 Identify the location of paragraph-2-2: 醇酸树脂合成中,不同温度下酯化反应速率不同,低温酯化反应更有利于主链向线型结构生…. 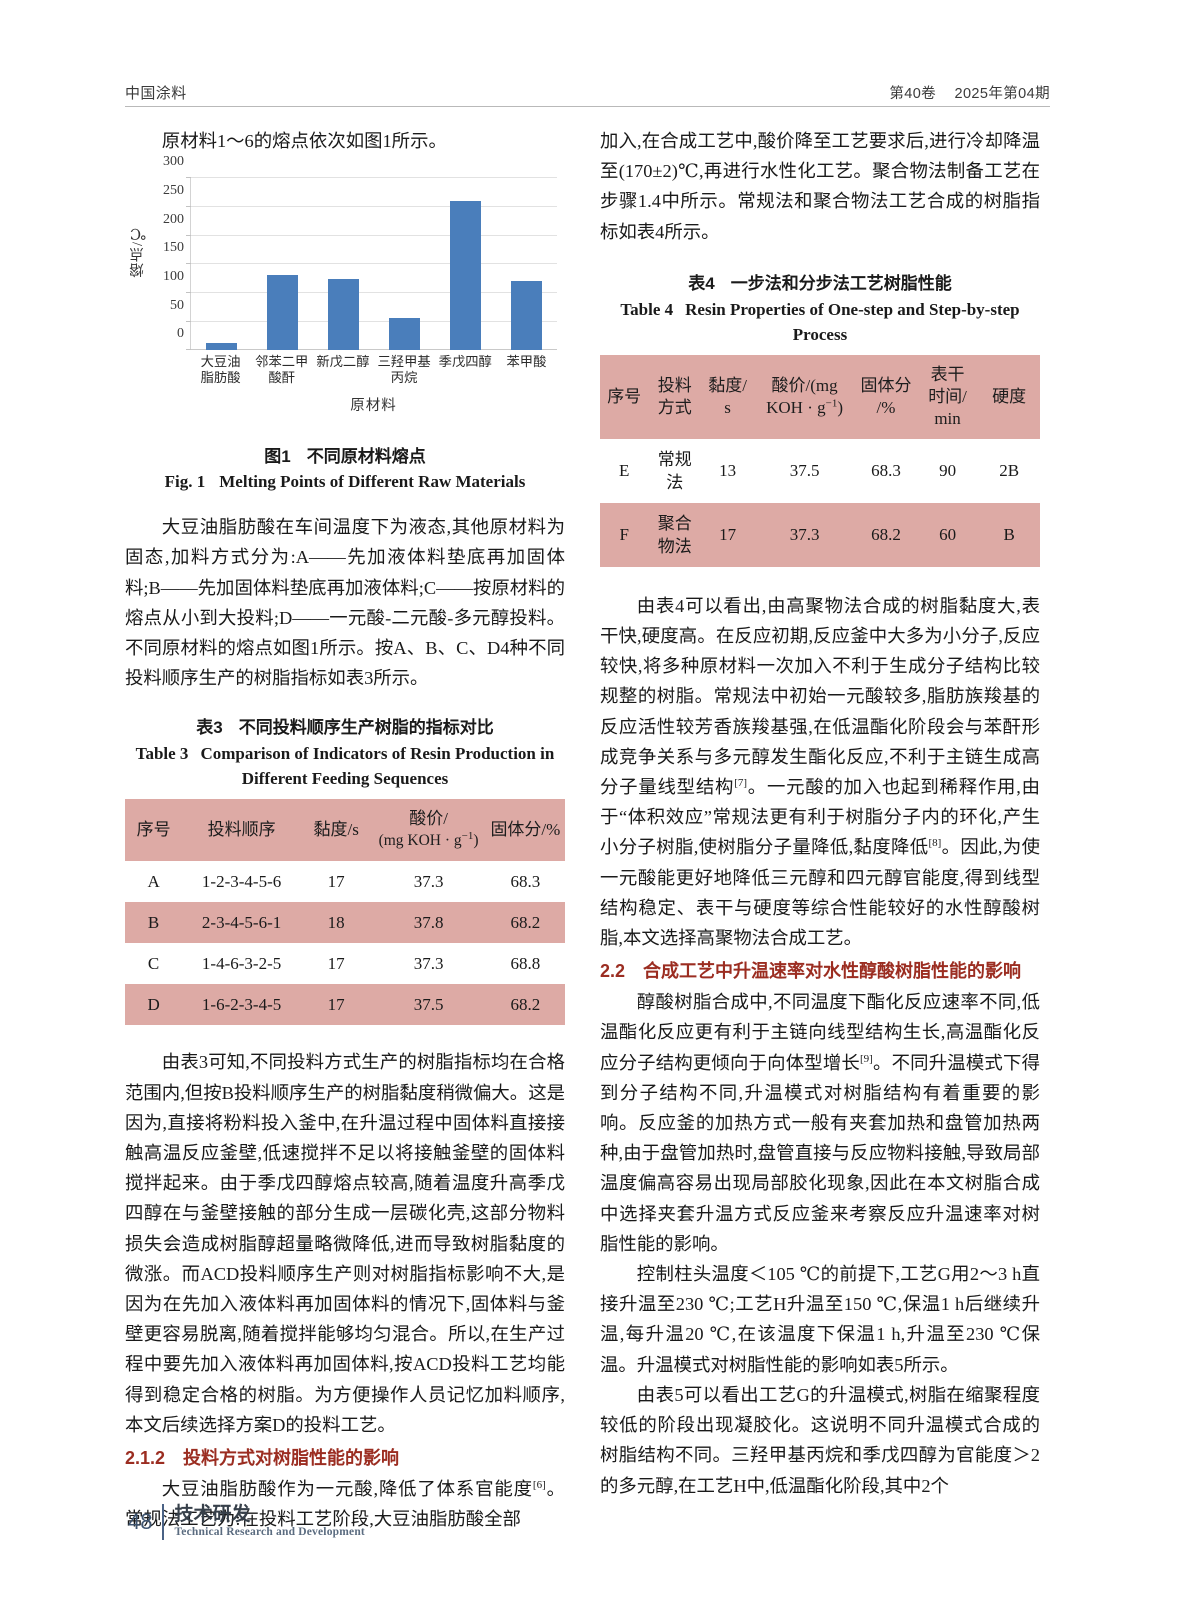
(820, 1123).